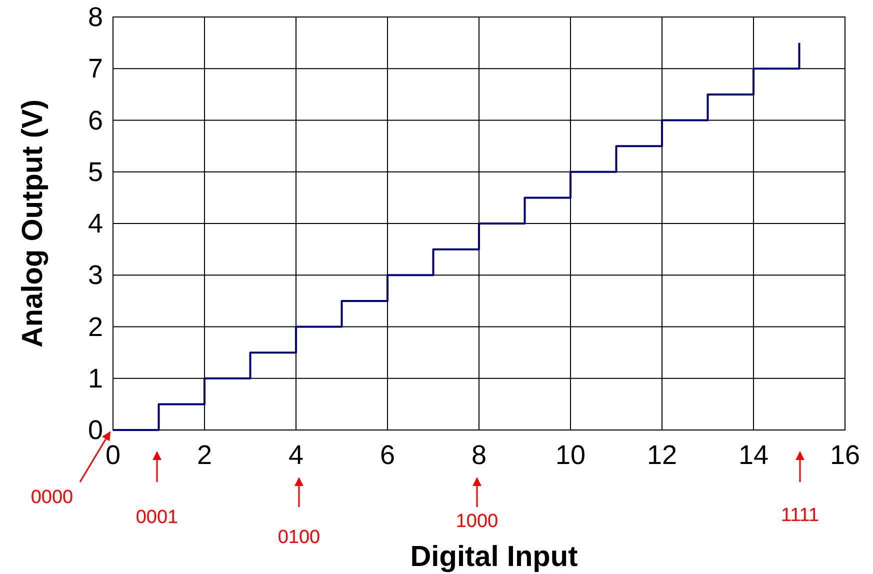 The height and width of the screenshot is (574, 873). Describe the element at coordinates (157, 517) in the screenshot. I see `text: 0001` at that location.